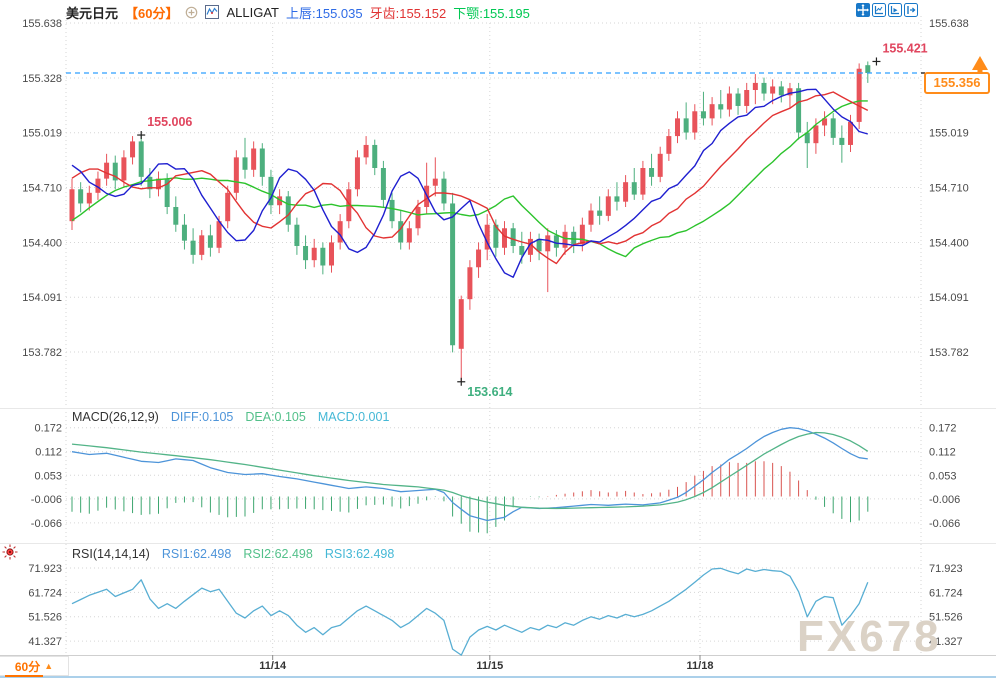  What do you see at coordinates (498, 677) in the screenshot?
I see `bottom-divider` at bounding box center [498, 677].